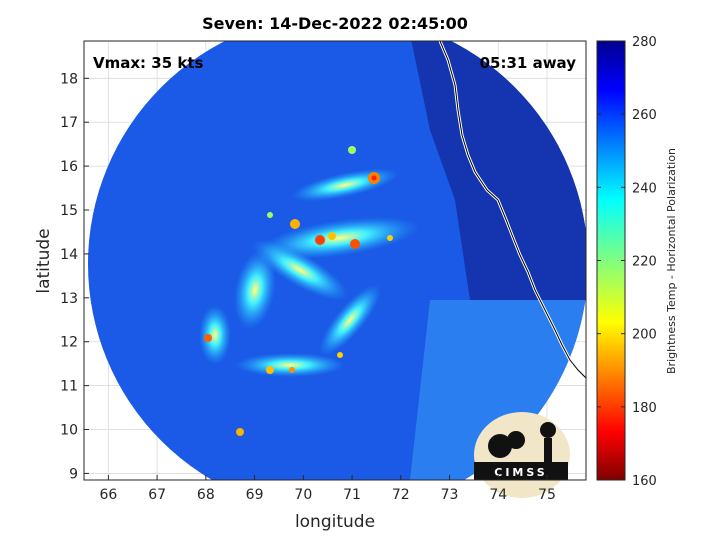 The width and height of the screenshot is (720, 544). Describe the element at coordinates (528, 63) in the screenshot. I see `time-away-label: 05:31 away` at that location.